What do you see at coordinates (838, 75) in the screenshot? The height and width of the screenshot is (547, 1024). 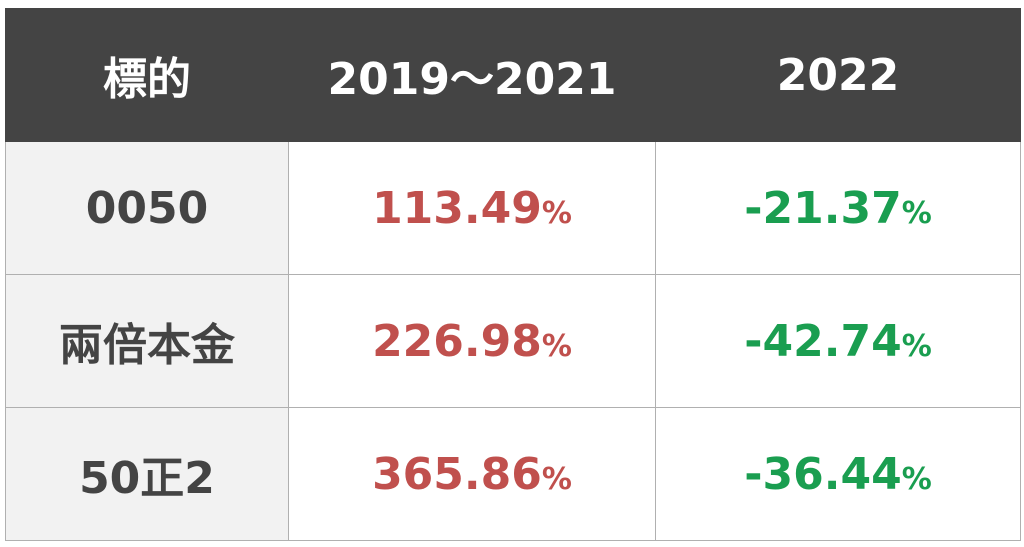 I see `header-cell: 2022` at bounding box center [838, 75].